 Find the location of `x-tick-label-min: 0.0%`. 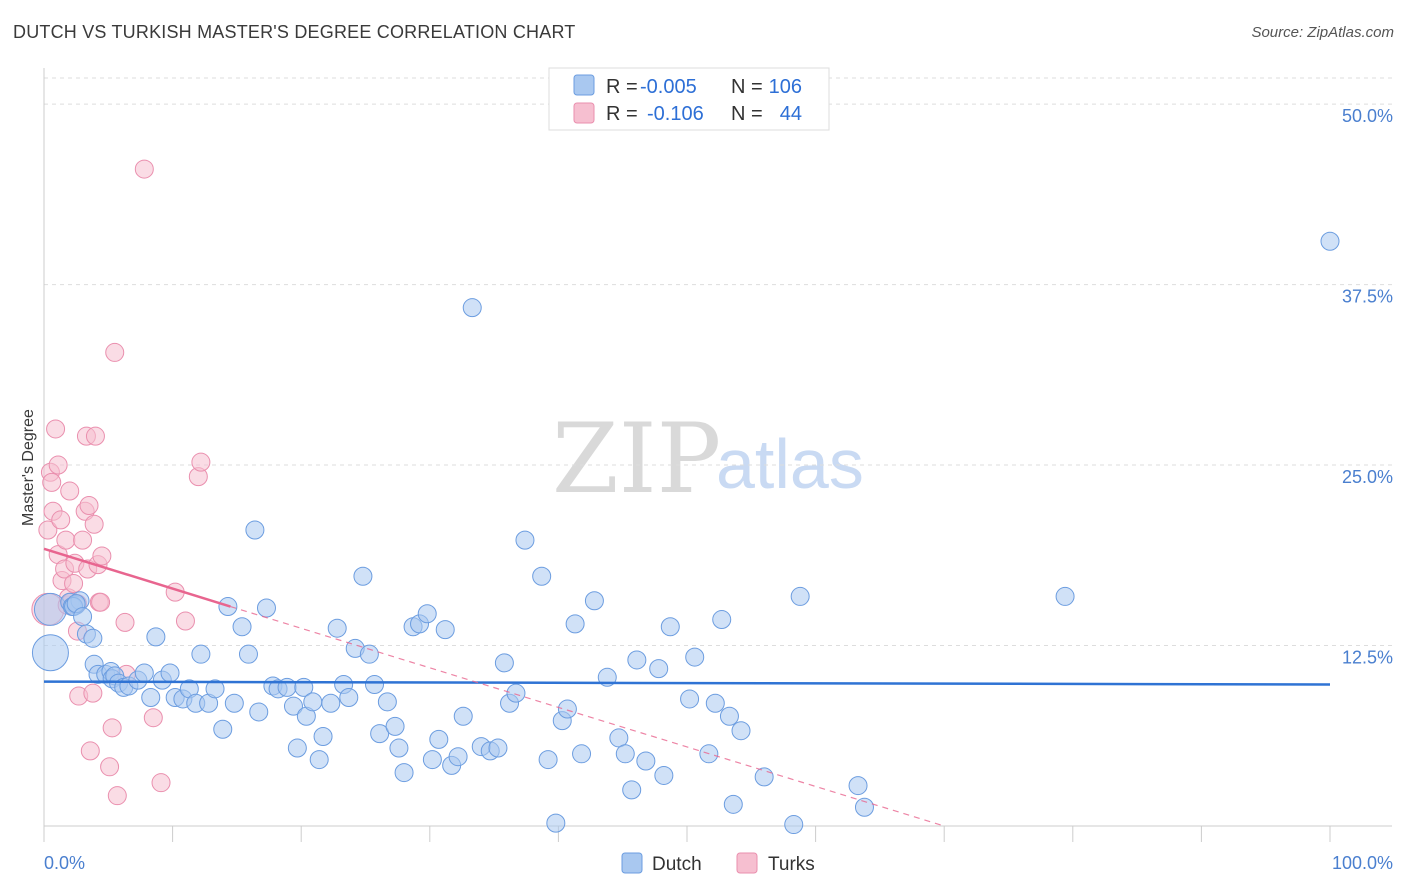

x-tick-label-min: 0.0% is located at coordinates (64, 863).